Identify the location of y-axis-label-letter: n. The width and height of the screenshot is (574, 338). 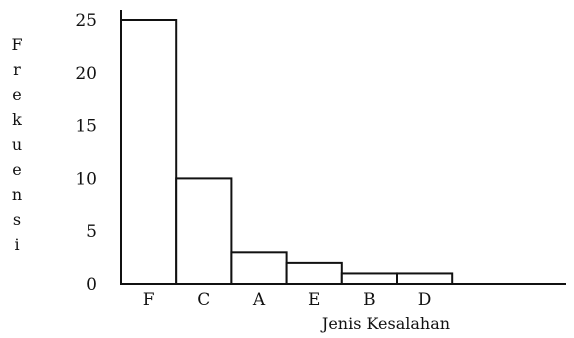
(17, 194).